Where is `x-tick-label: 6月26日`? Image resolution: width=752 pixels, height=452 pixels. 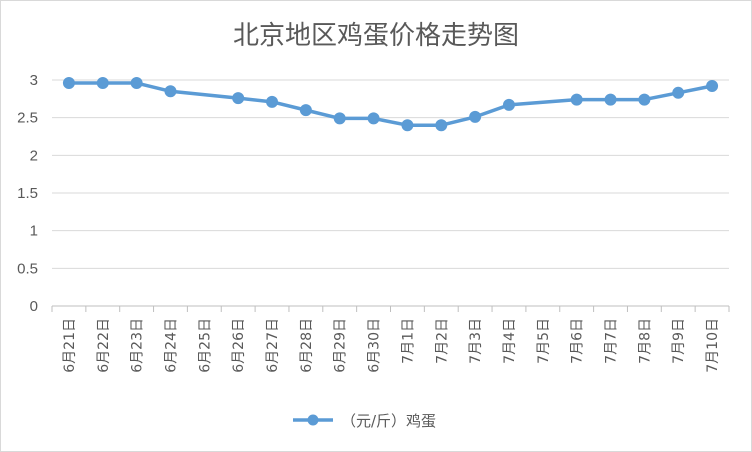
x-tick-label: 6月26日 is located at coordinates (239, 345).